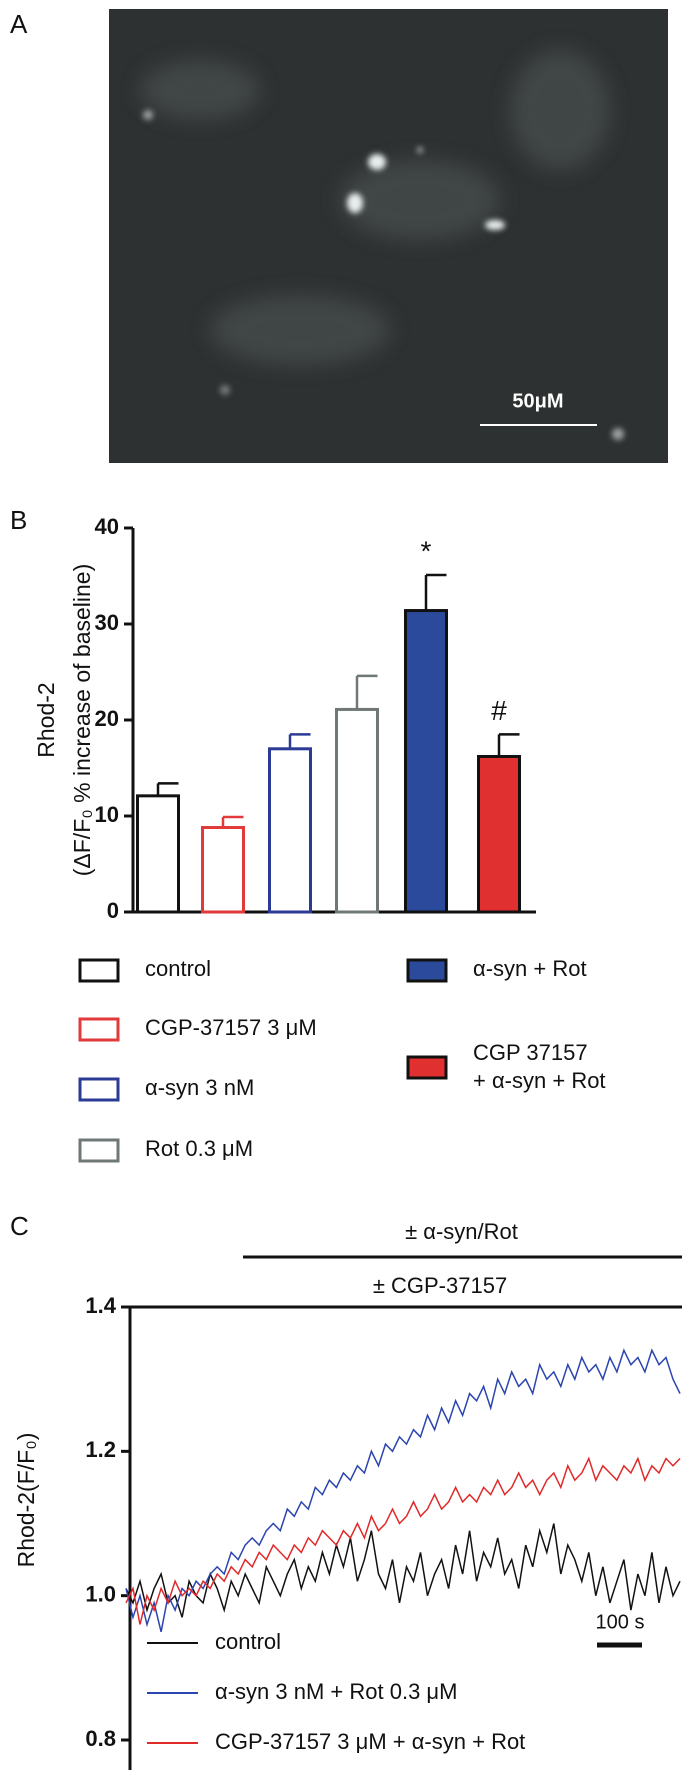 Image resolution: width=685 pixels, height=1782 pixels. I want to click on significance-mark: *, so click(426, 550).